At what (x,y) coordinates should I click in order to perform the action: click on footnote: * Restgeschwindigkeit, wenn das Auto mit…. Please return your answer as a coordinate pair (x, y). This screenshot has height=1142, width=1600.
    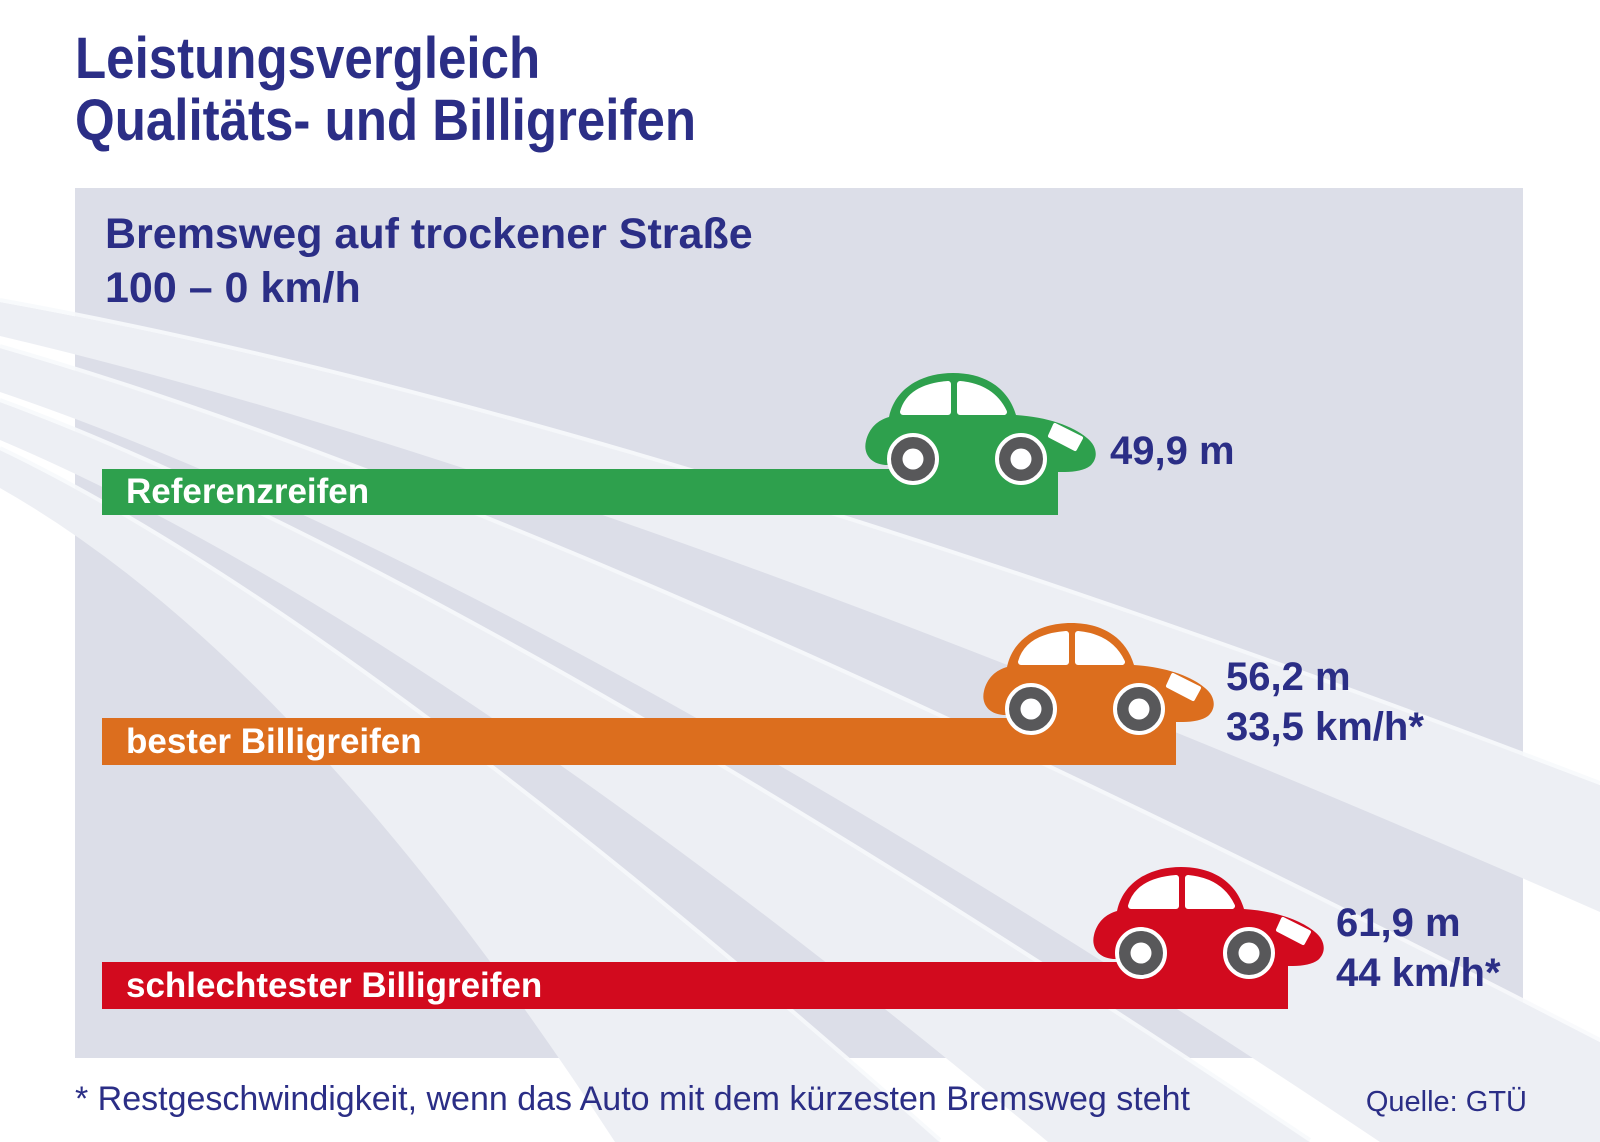
    Looking at the image, I should click on (632, 1099).